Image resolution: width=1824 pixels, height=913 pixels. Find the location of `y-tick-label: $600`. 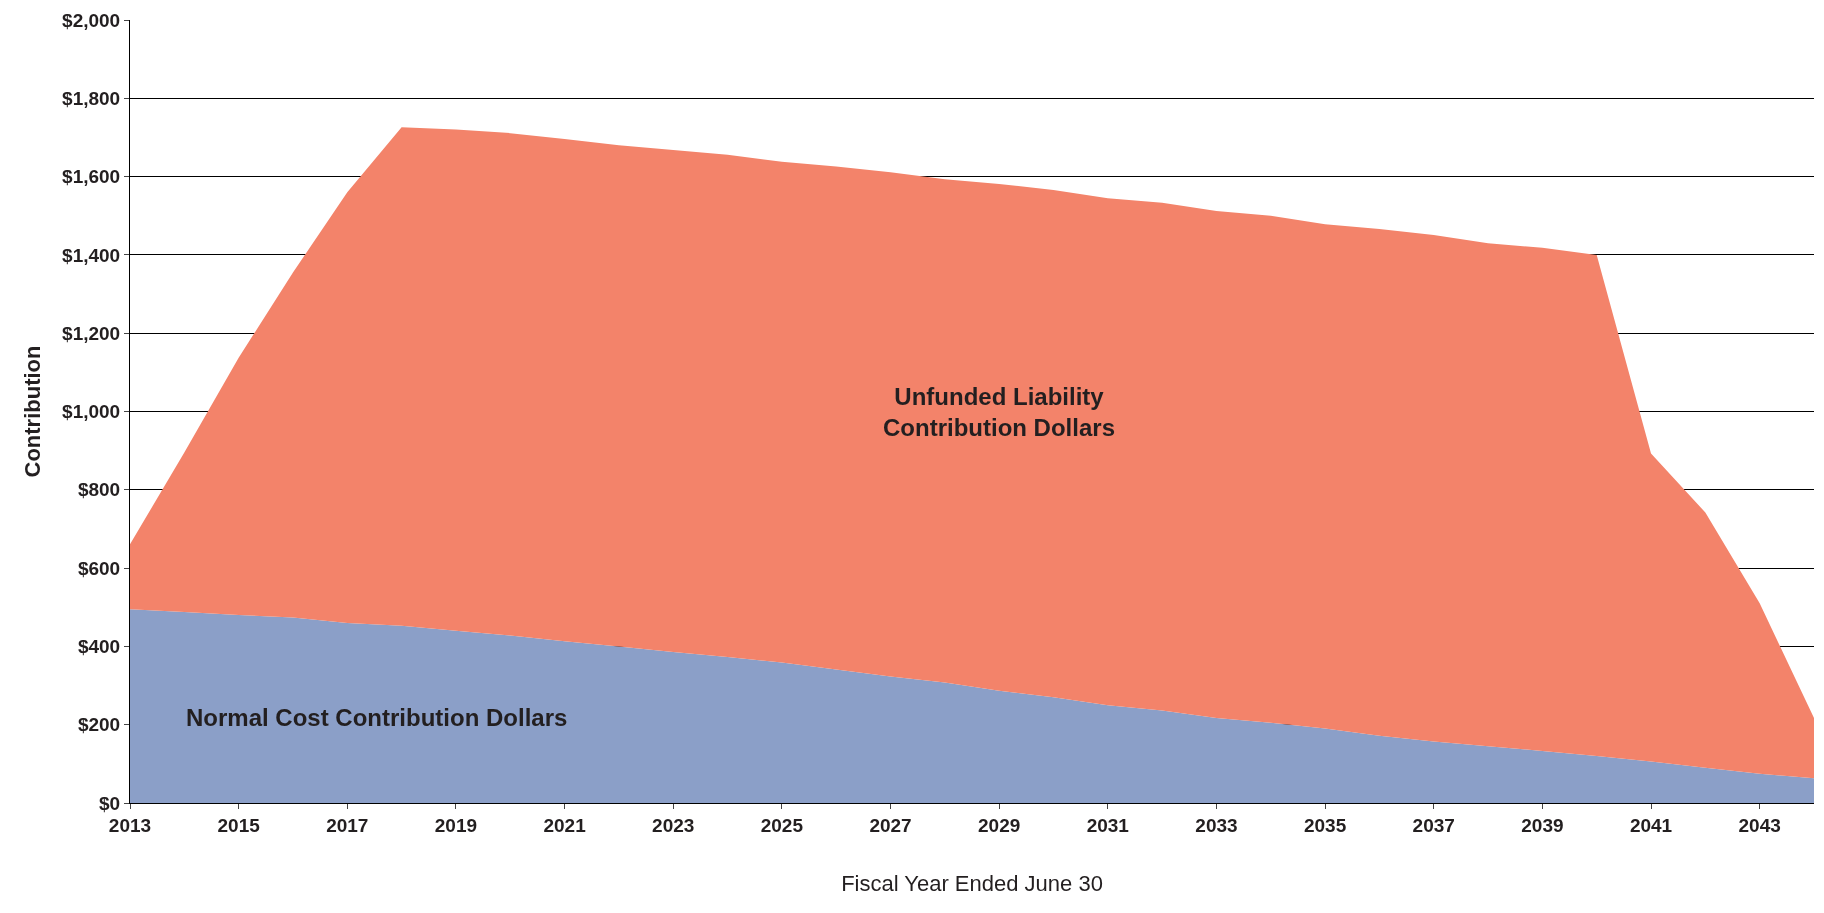

y-tick-label: $600 is located at coordinates (99, 568).